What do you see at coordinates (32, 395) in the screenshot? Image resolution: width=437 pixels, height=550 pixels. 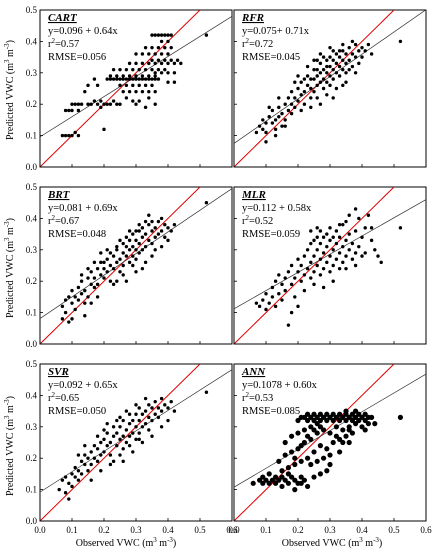 I see `panel-svr-y-tick-label: 0.4` at bounding box center [32, 395].